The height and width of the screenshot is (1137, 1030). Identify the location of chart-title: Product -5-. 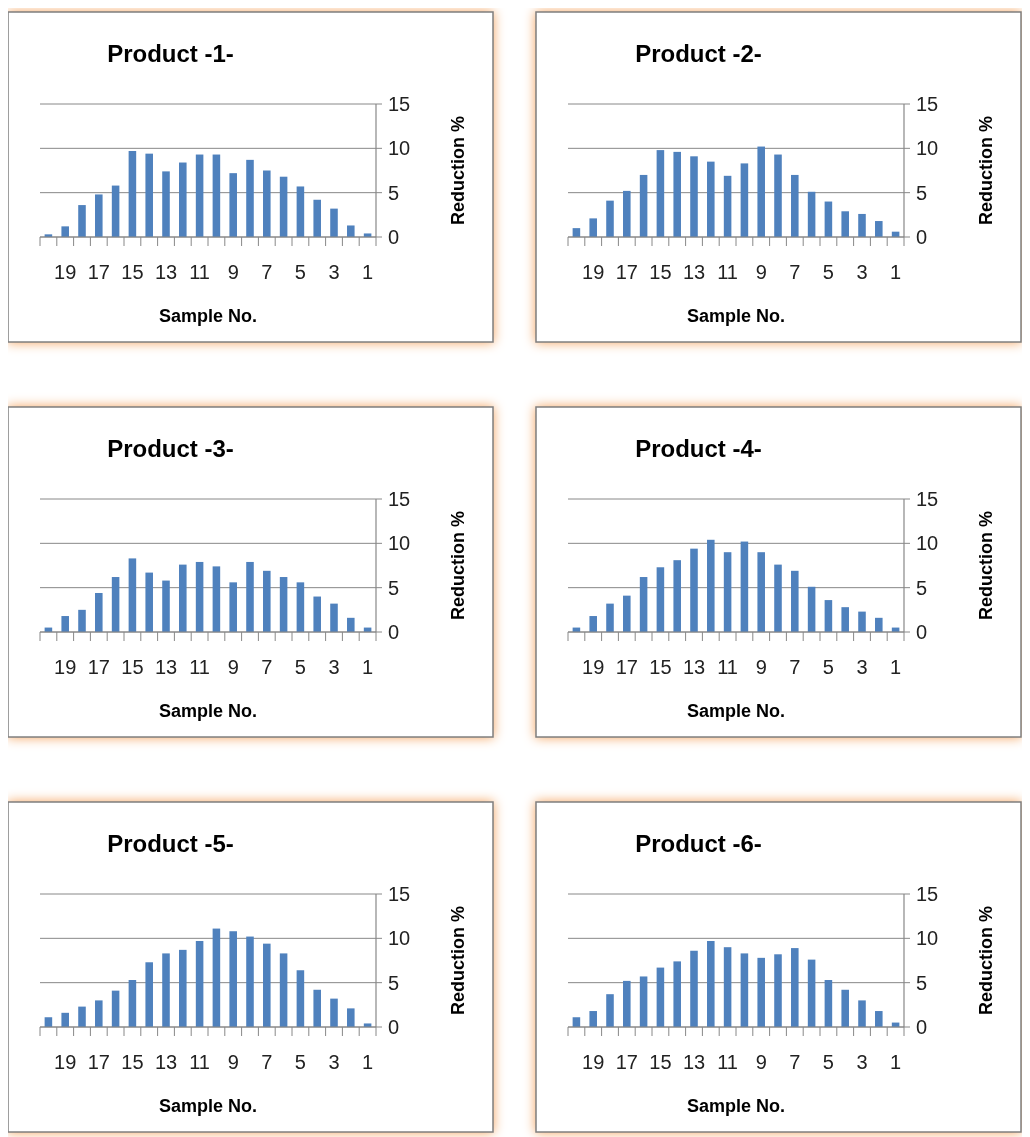
(170, 843).